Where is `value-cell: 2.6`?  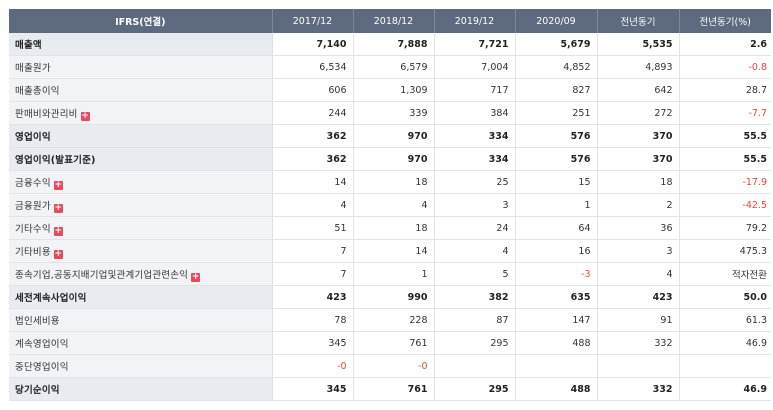
value-cell: 2.6 is located at coordinates (725, 44).